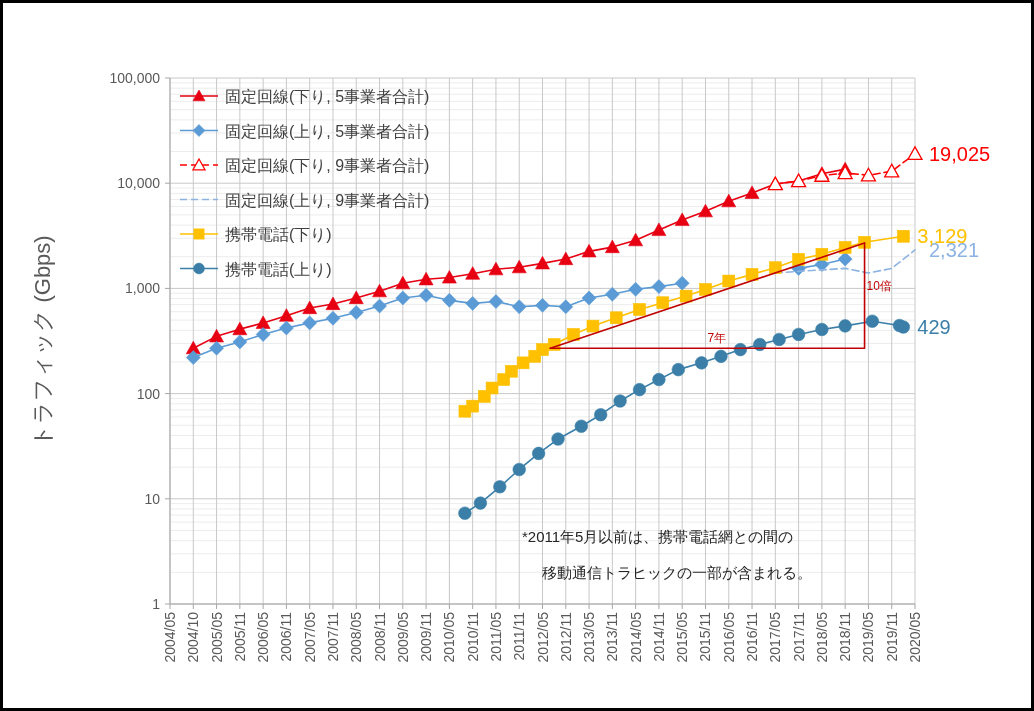 This screenshot has height=711, width=1034. I want to click on legend-label: 携帯電話(上り), so click(278, 269).